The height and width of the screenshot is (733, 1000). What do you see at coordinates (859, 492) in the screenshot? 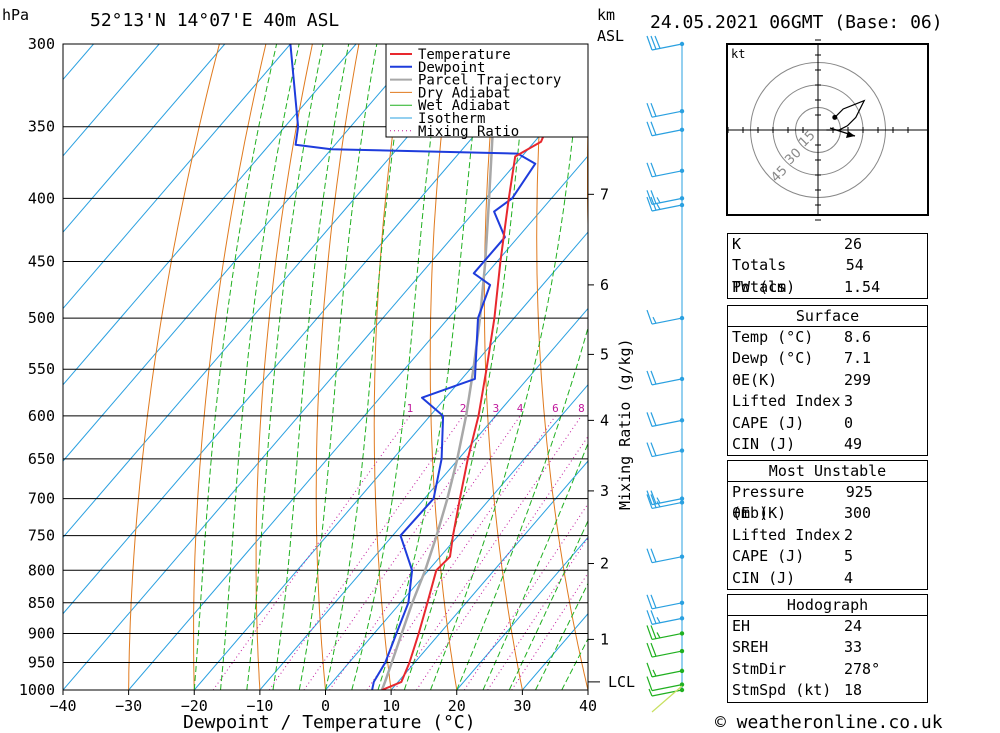
I see `table-row-value: 925` at bounding box center [859, 492].